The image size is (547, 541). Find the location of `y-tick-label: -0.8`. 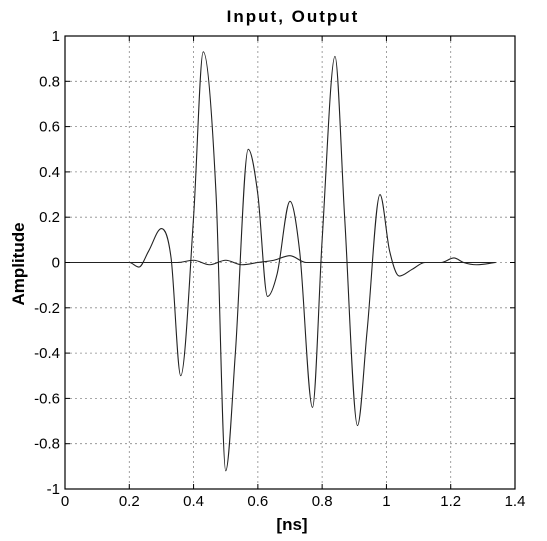

y-tick-label: -0.8 is located at coordinates (47, 444).